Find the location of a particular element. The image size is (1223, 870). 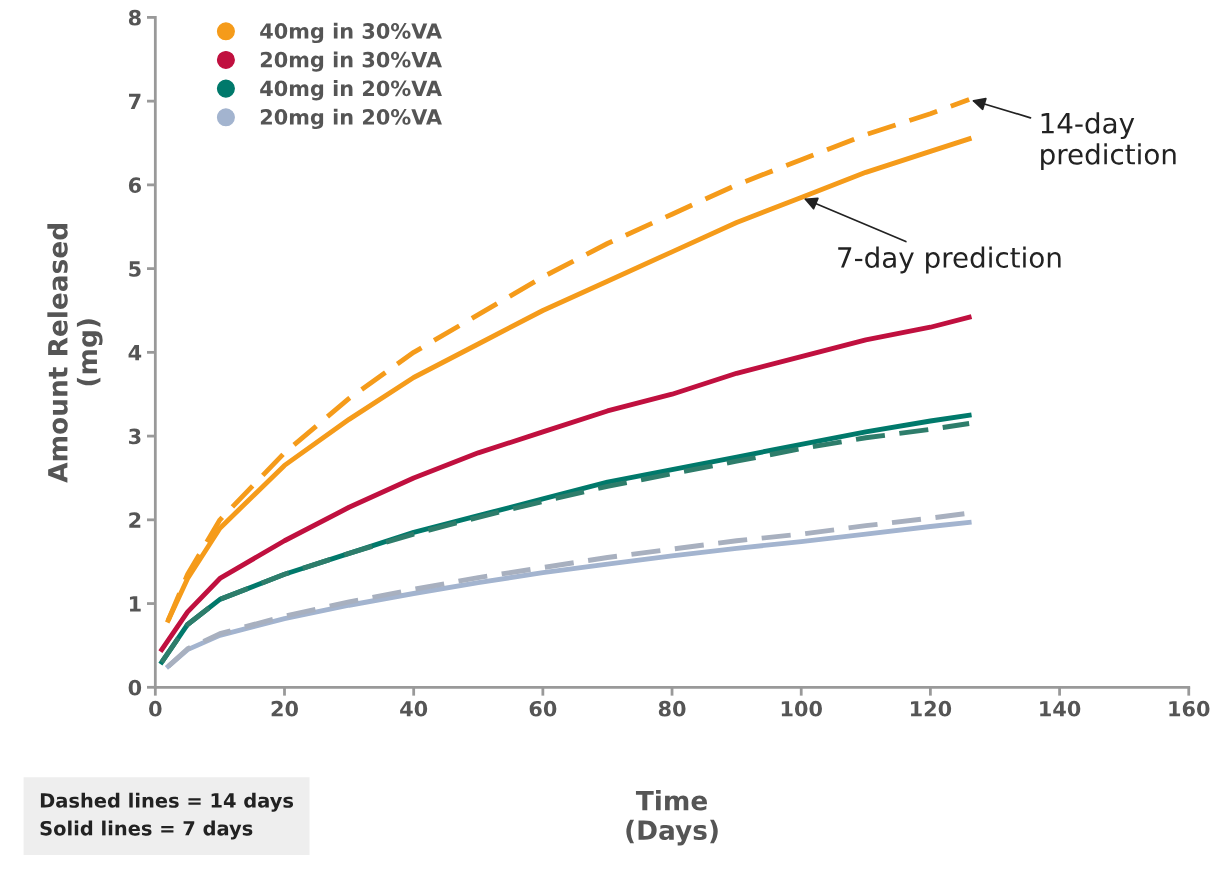

text: Dashed lines = 14 days Solid lines = 7 days is located at coordinates (167, 816).